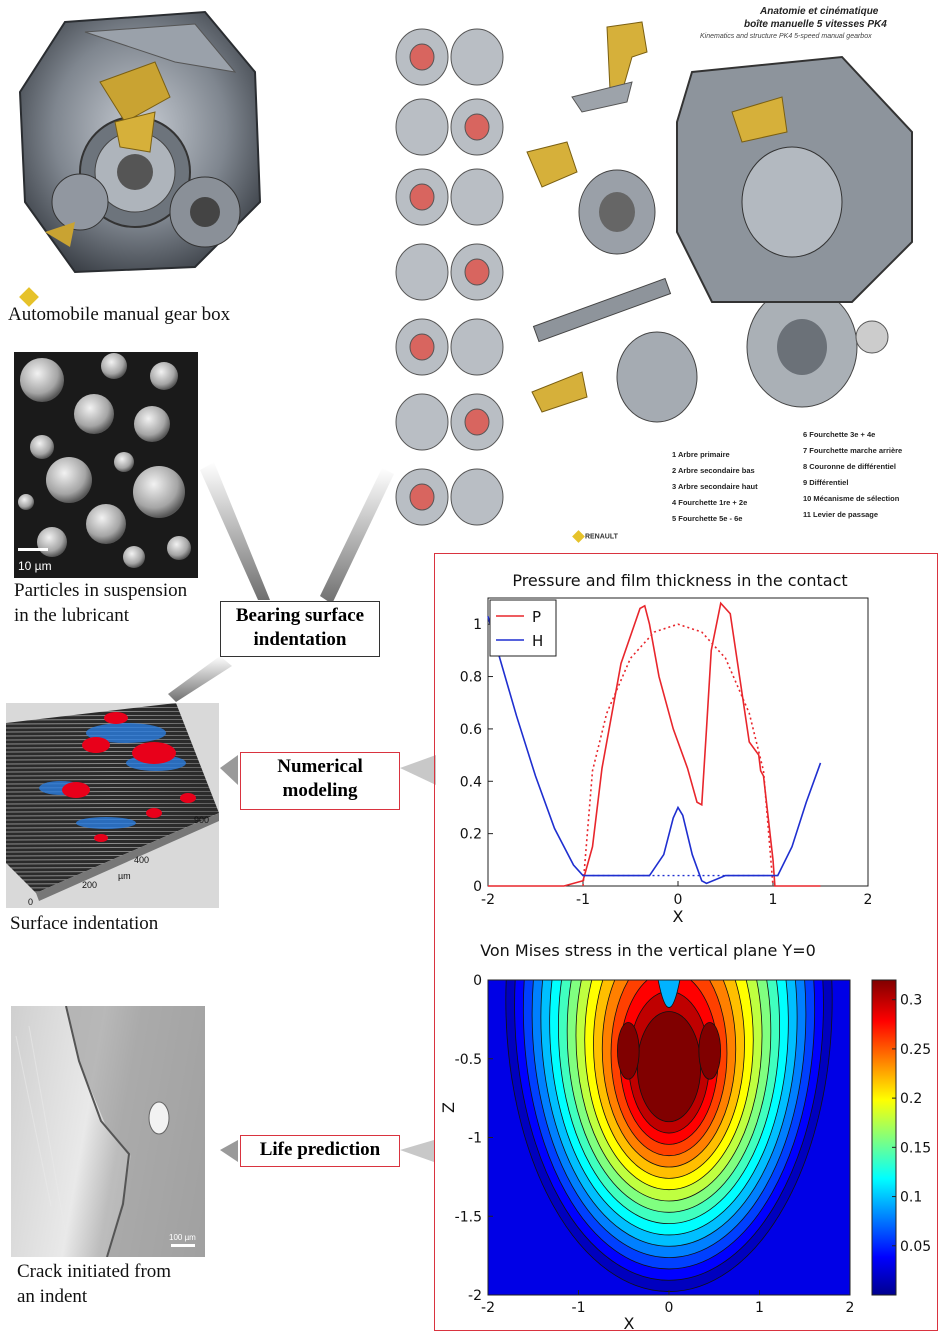 The width and height of the screenshot is (943, 1336). What do you see at coordinates (915, 1148) in the screenshot?
I see `chart2-colorbar-label: 0.15` at bounding box center [915, 1148].